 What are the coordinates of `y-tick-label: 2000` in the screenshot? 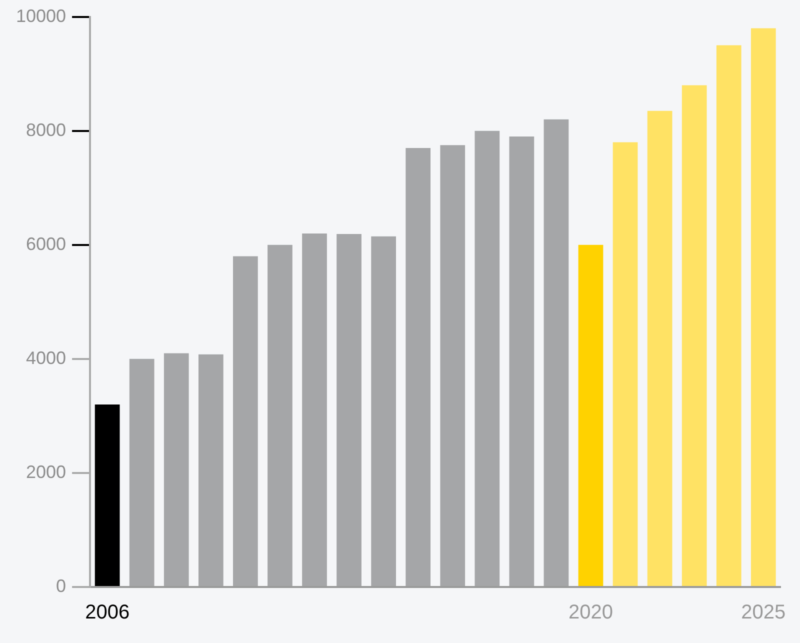 It's located at (46, 472).